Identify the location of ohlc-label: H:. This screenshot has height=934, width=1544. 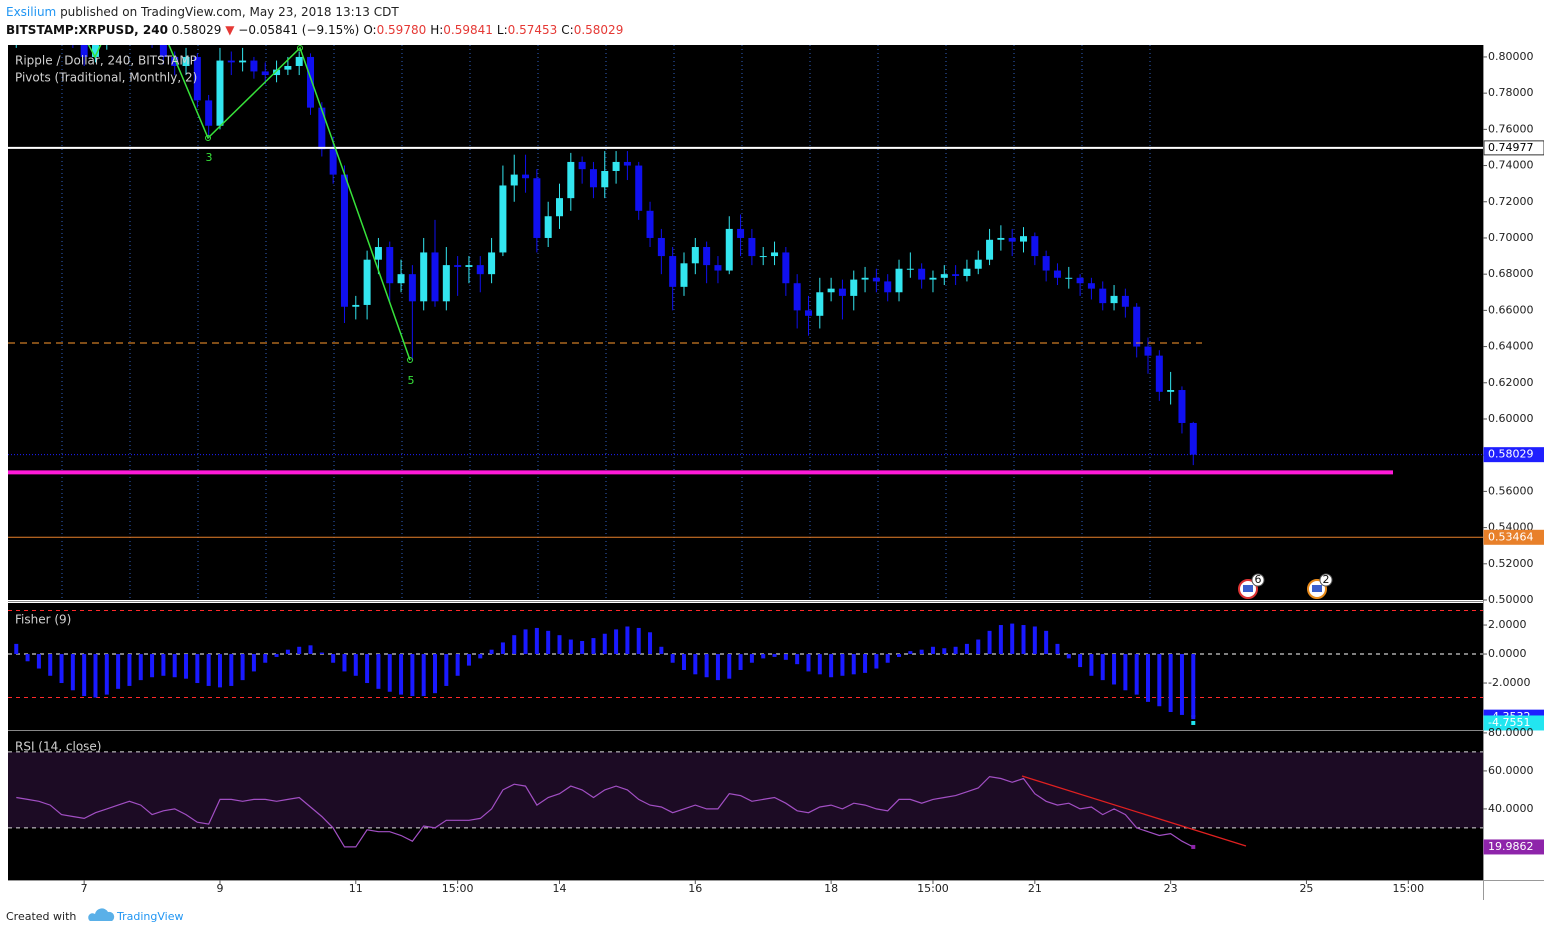
(436, 30).